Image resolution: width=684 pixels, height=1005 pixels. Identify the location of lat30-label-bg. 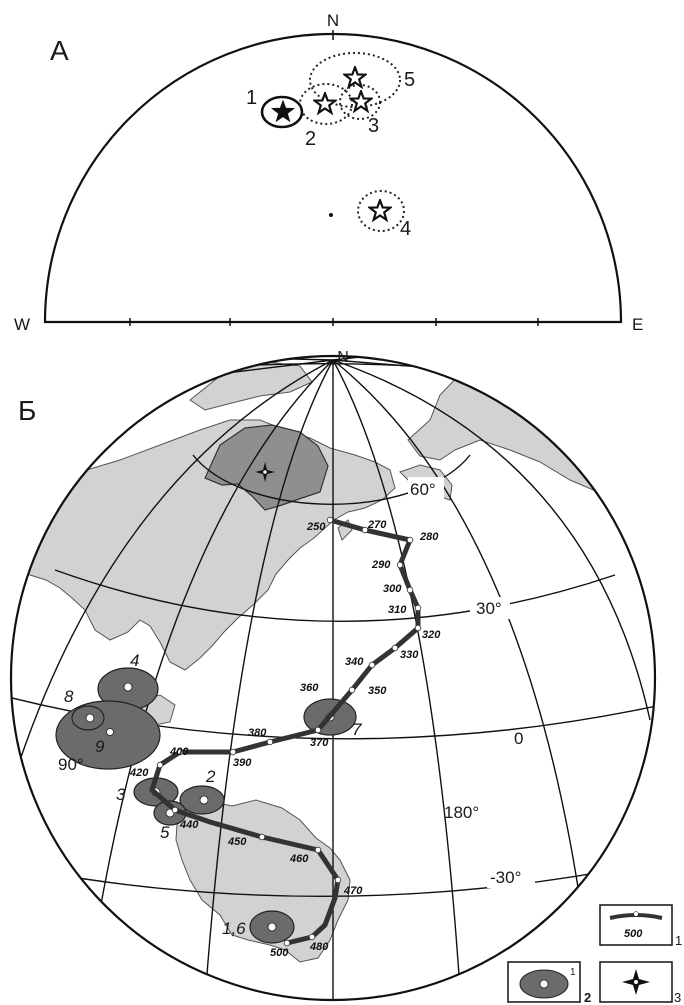
(490, 608).